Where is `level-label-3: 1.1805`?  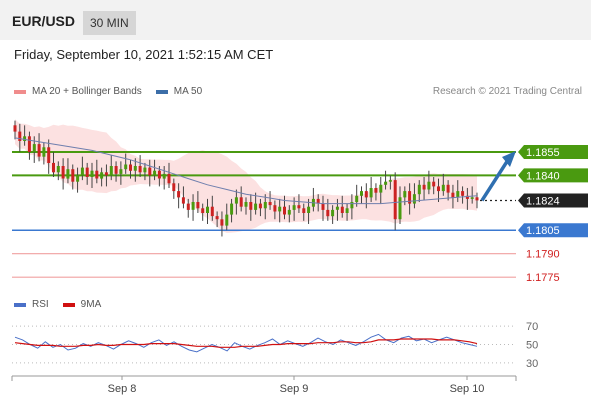
level-label-3: 1.1805 is located at coordinates (543, 231).